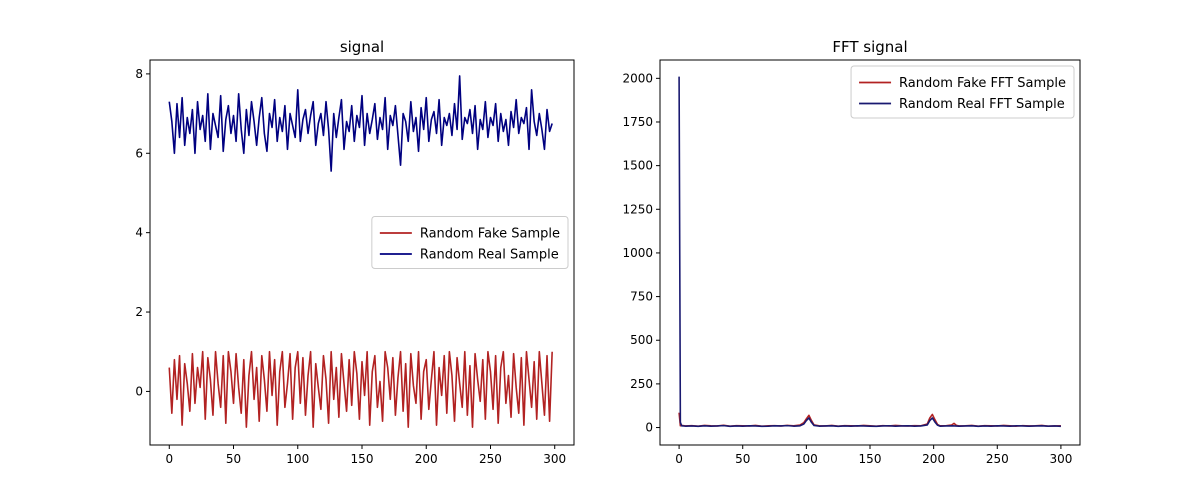 Image resolution: width=1200 pixels, height=500 pixels. Describe the element at coordinates (637, 166) in the screenshot. I see `y-tick-label: 1500` at that location.